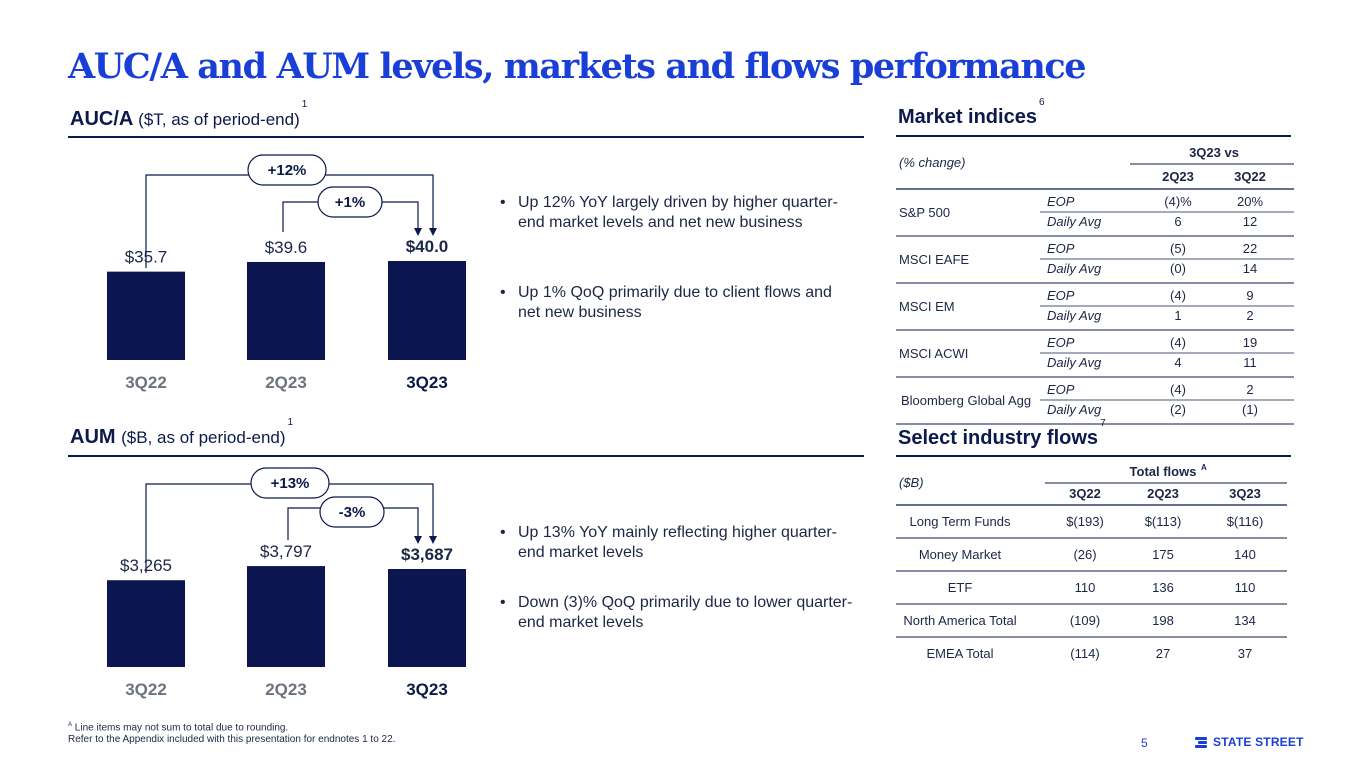  Describe the element at coordinates (1249, 389) in the screenshot. I see `mi-cell: 2` at that location.